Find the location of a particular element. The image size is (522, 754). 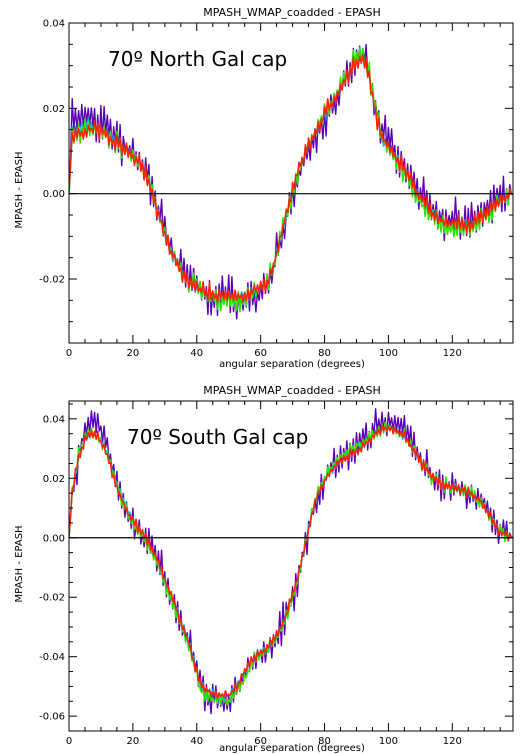

panel-annotation: 70º South Gal cap is located at coordinates (217, 437).